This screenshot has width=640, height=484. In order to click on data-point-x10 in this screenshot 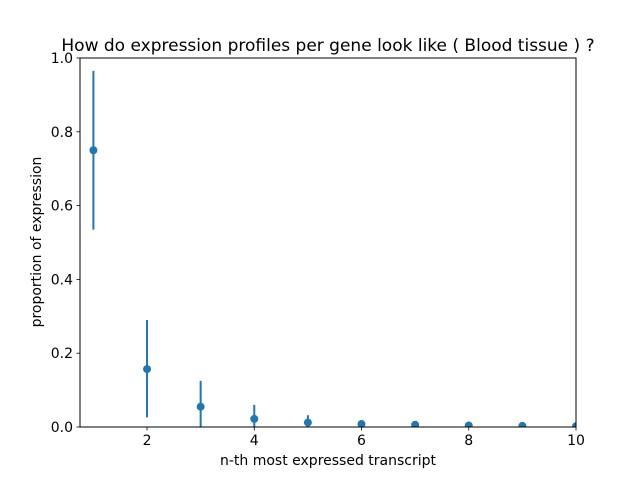, I will do `click(574, 424)`.